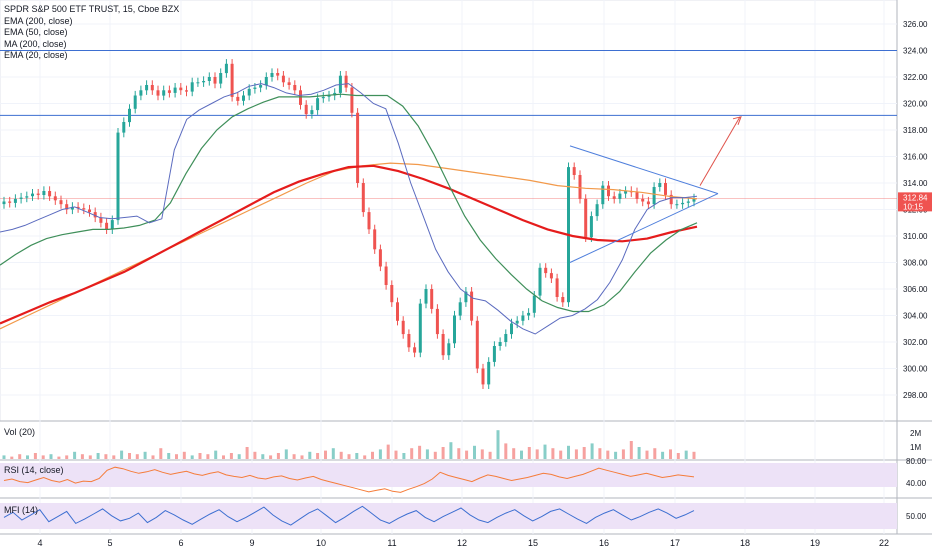 The height and width of the screenshot is (555, 932). Describe the element at coordinates (34, 470) in the screenshot. I see `rsi-pane-label: RSI (14, close)` at that location.